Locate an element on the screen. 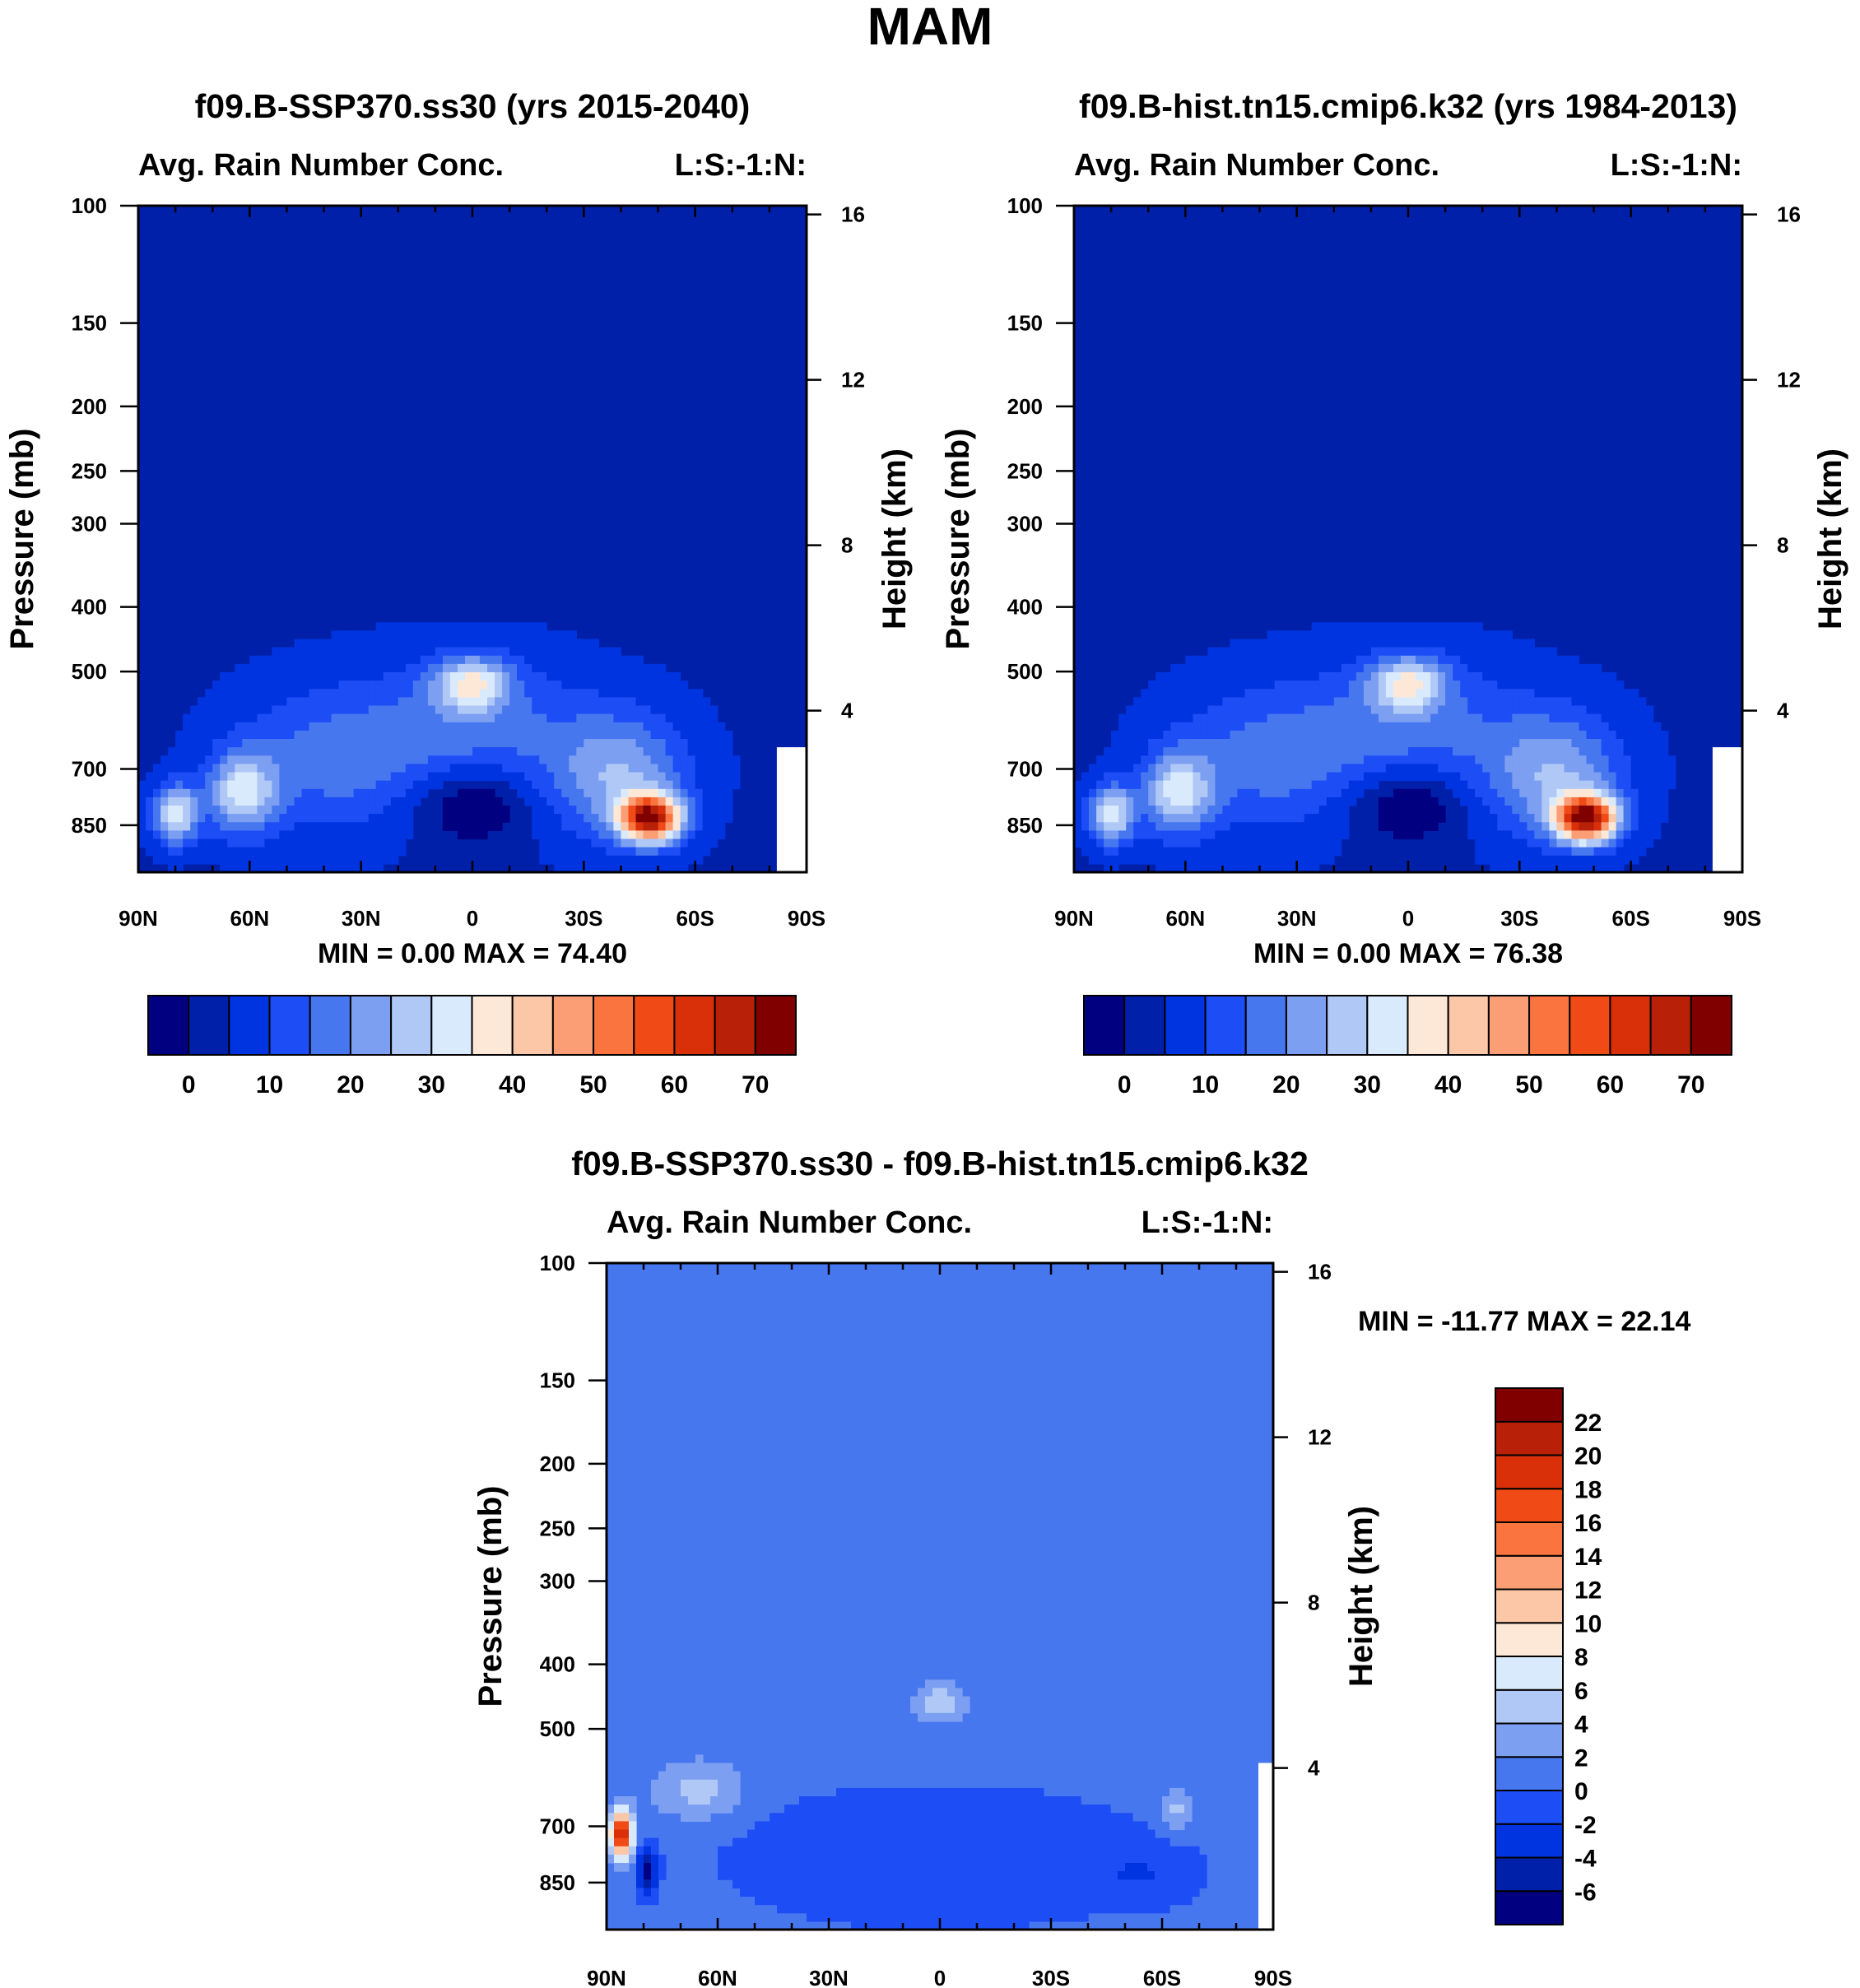 Image resolution: width=1860 pixels, height=1988 pixels. colorbar-box is located at coordinates (289, 1025).